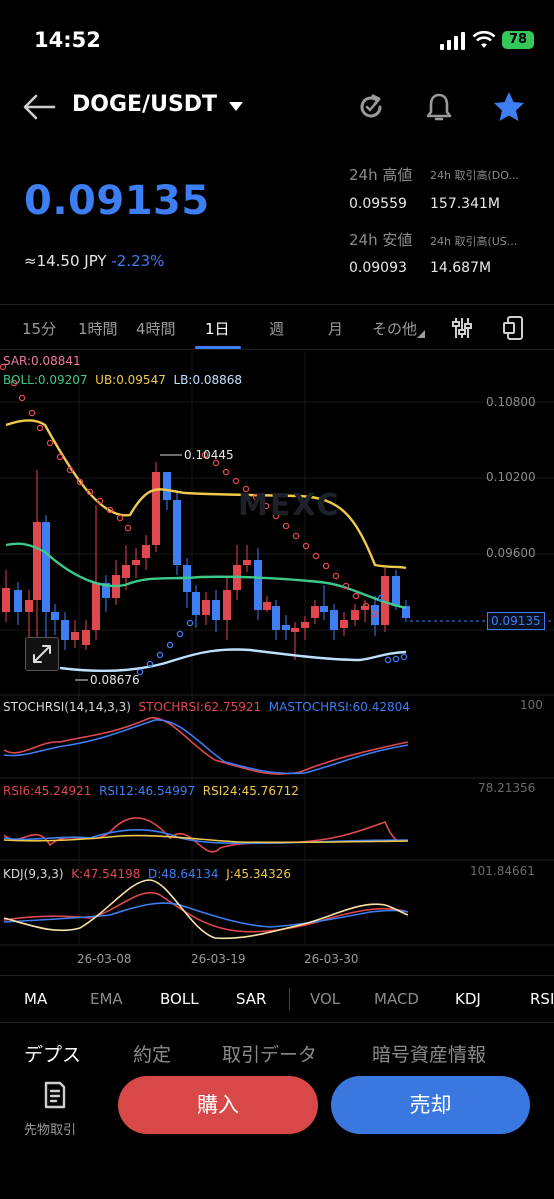 Image resolution: width=554 pixels, height=1199 pixels. I want to click on rsi6-value: RSI6:45.24921, so click(47, 791).